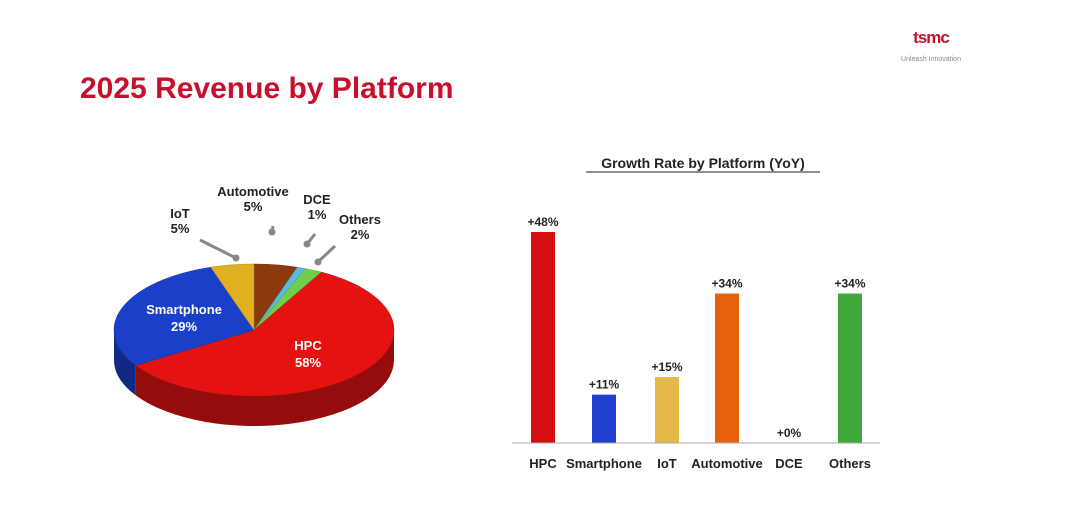 The image size is (1080, 523). What do you see at coordinates (360, 219) in the screenshot?
I see `pie-label-others: Others` at bounding box center [360, 219].